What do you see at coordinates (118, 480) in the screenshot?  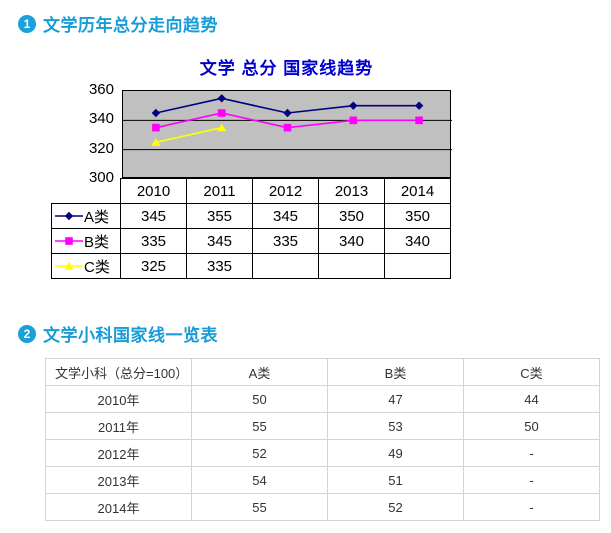 I see `subject-table-cell: 2013年` at bounding box center [118, 480].